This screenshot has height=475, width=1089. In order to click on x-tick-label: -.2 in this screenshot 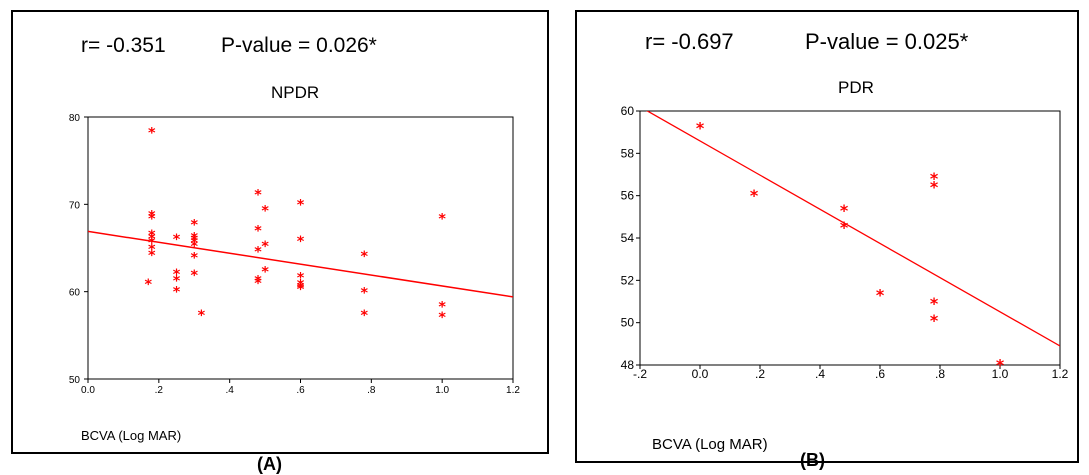, I will do `click(640, 374)`.